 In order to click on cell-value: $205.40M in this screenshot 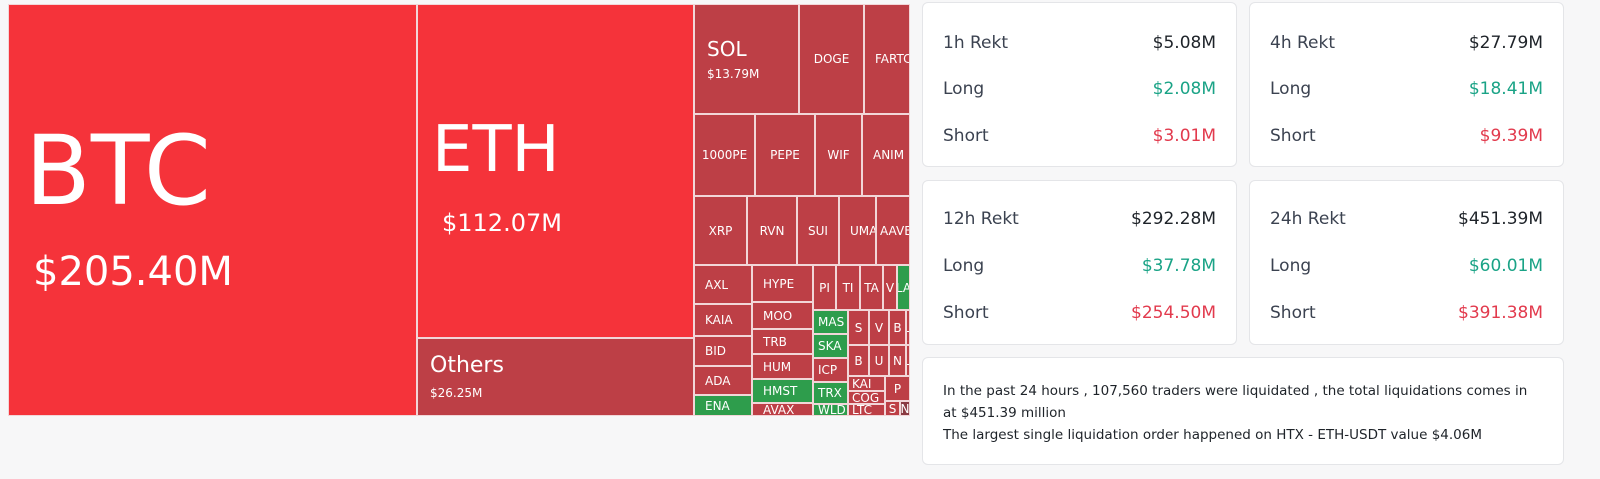, I will do `click(133, 272)`.